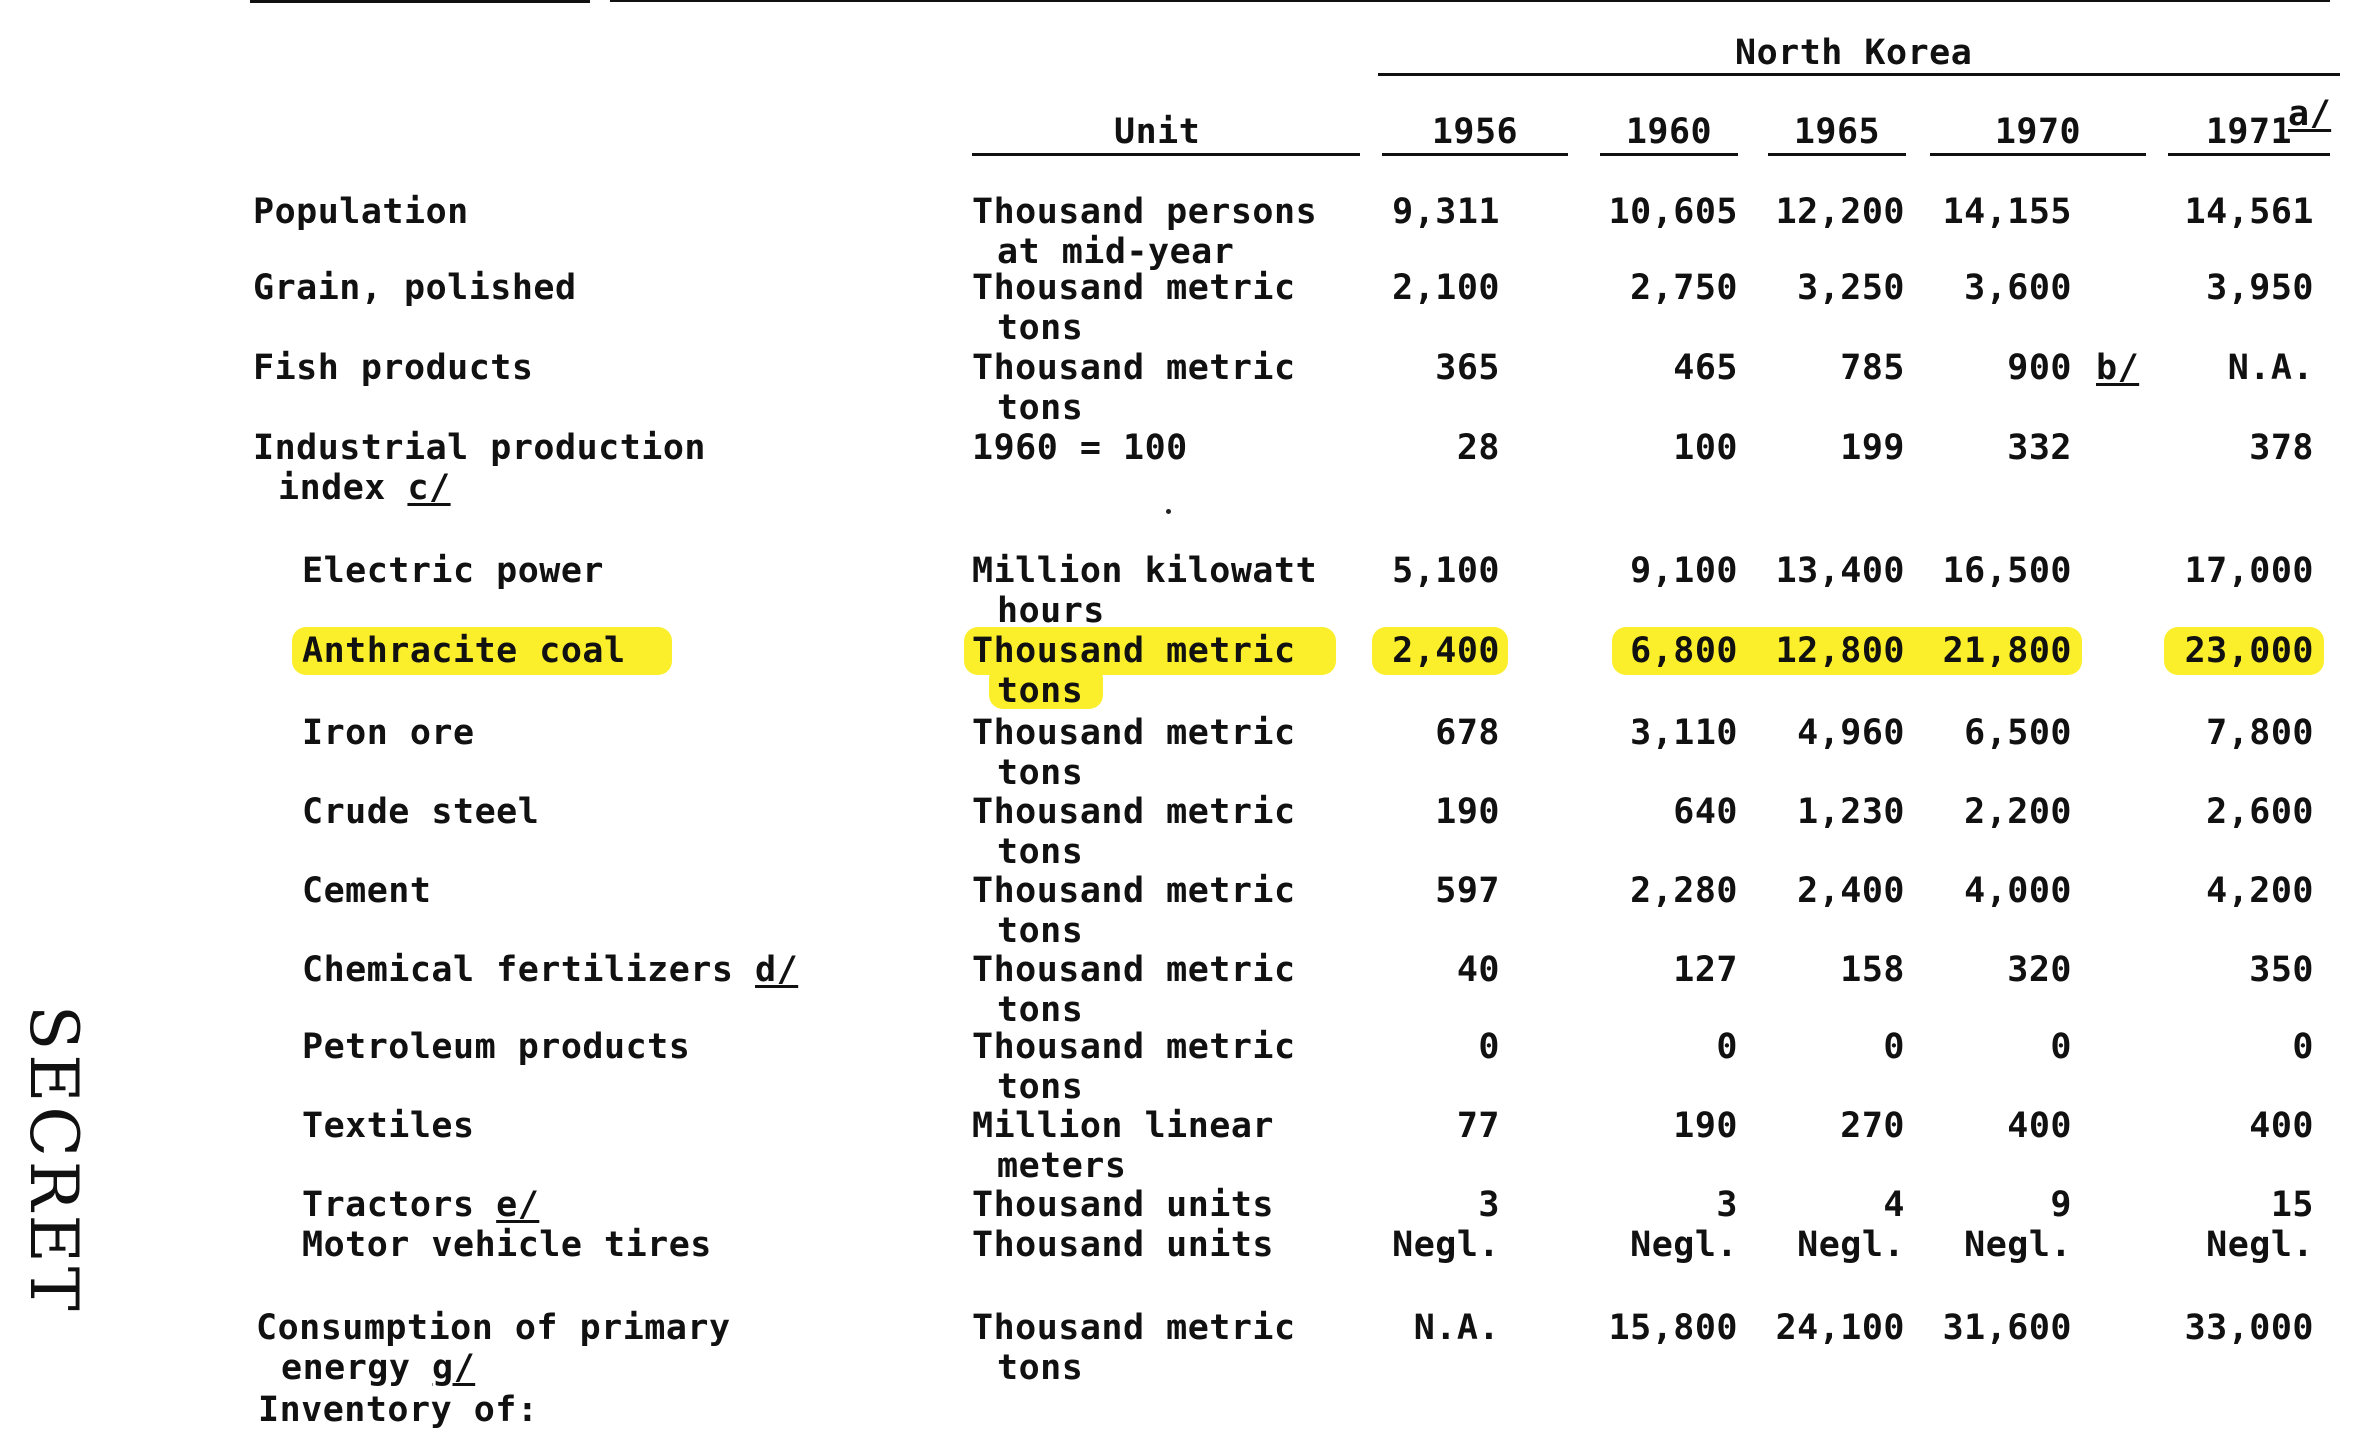 This screenshot has width=2355, height=1452. I want to click on row-unit: 1960 = 100, so click(1080, 448).